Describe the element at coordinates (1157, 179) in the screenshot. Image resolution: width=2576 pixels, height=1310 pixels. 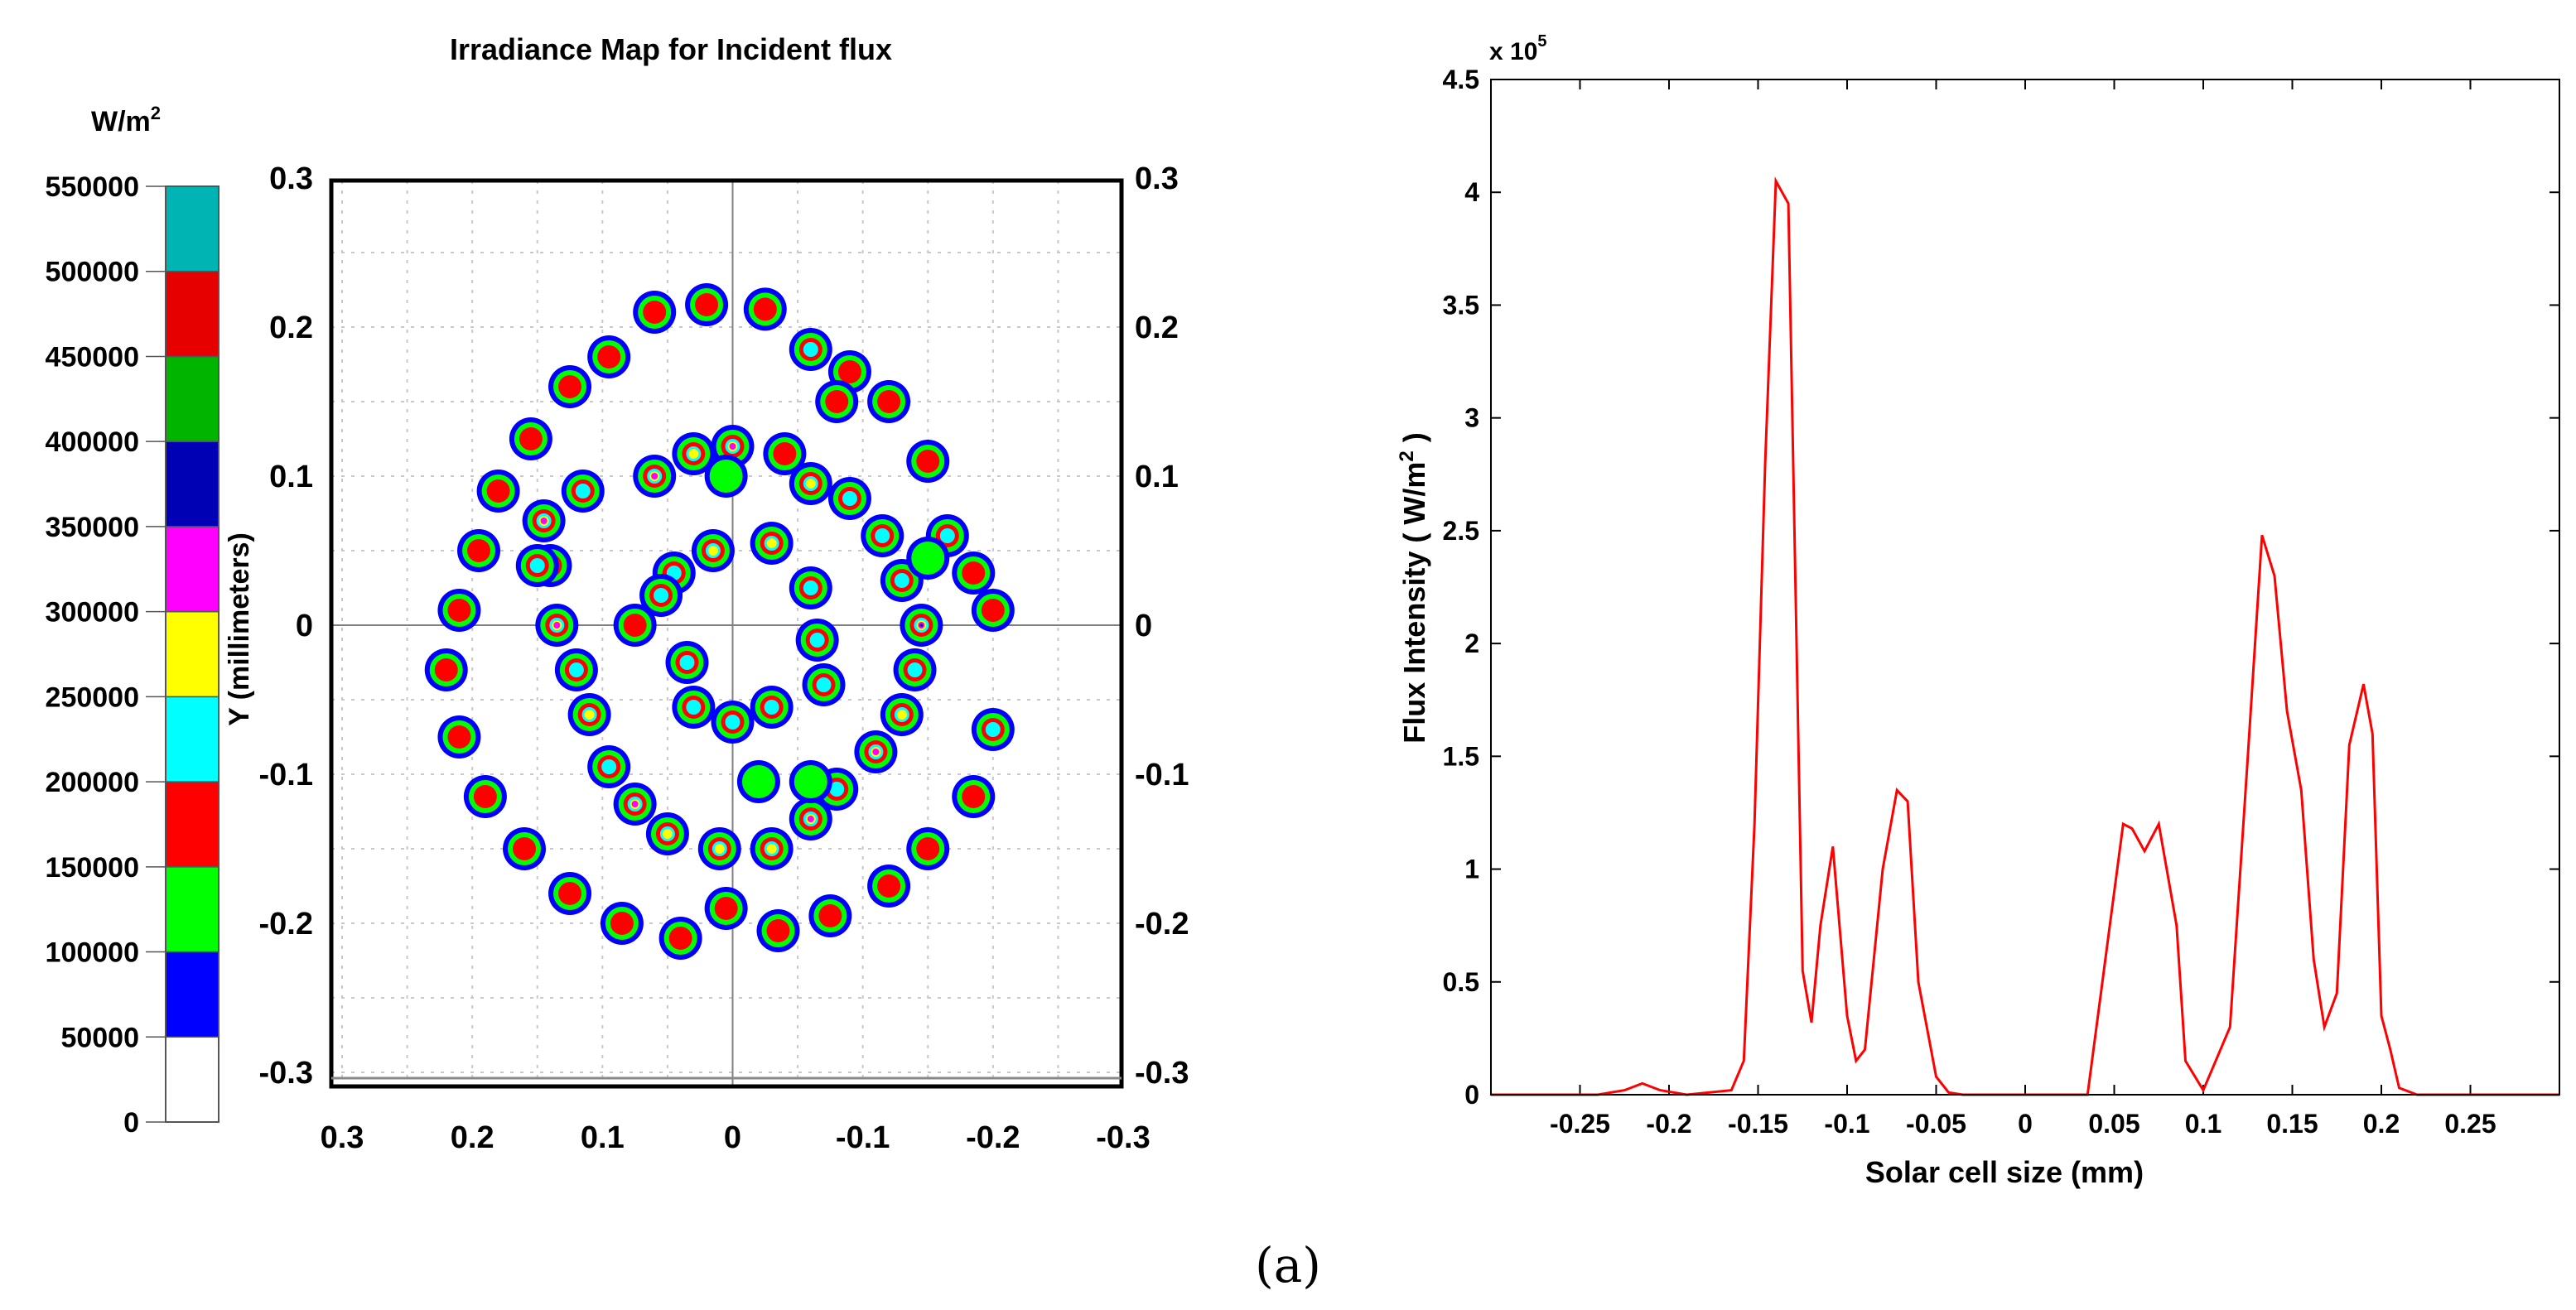
I see `map-y-tick-label: 0.3` at that location.